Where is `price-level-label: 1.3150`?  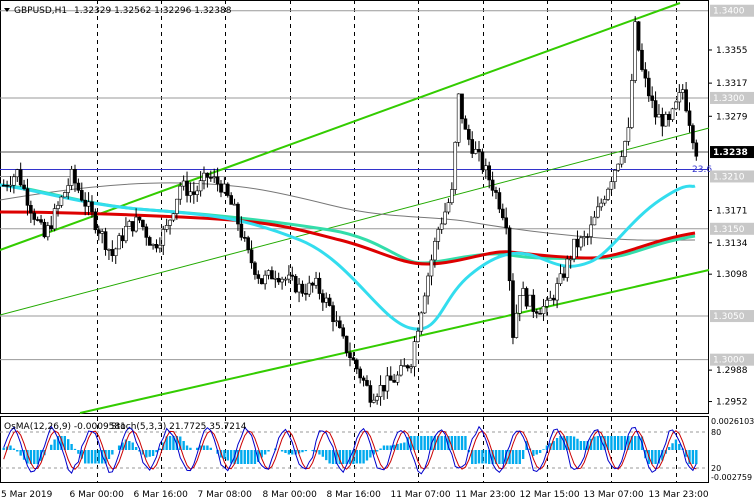 price-level-label: 1.3150 is located at coordinates (729, 230).